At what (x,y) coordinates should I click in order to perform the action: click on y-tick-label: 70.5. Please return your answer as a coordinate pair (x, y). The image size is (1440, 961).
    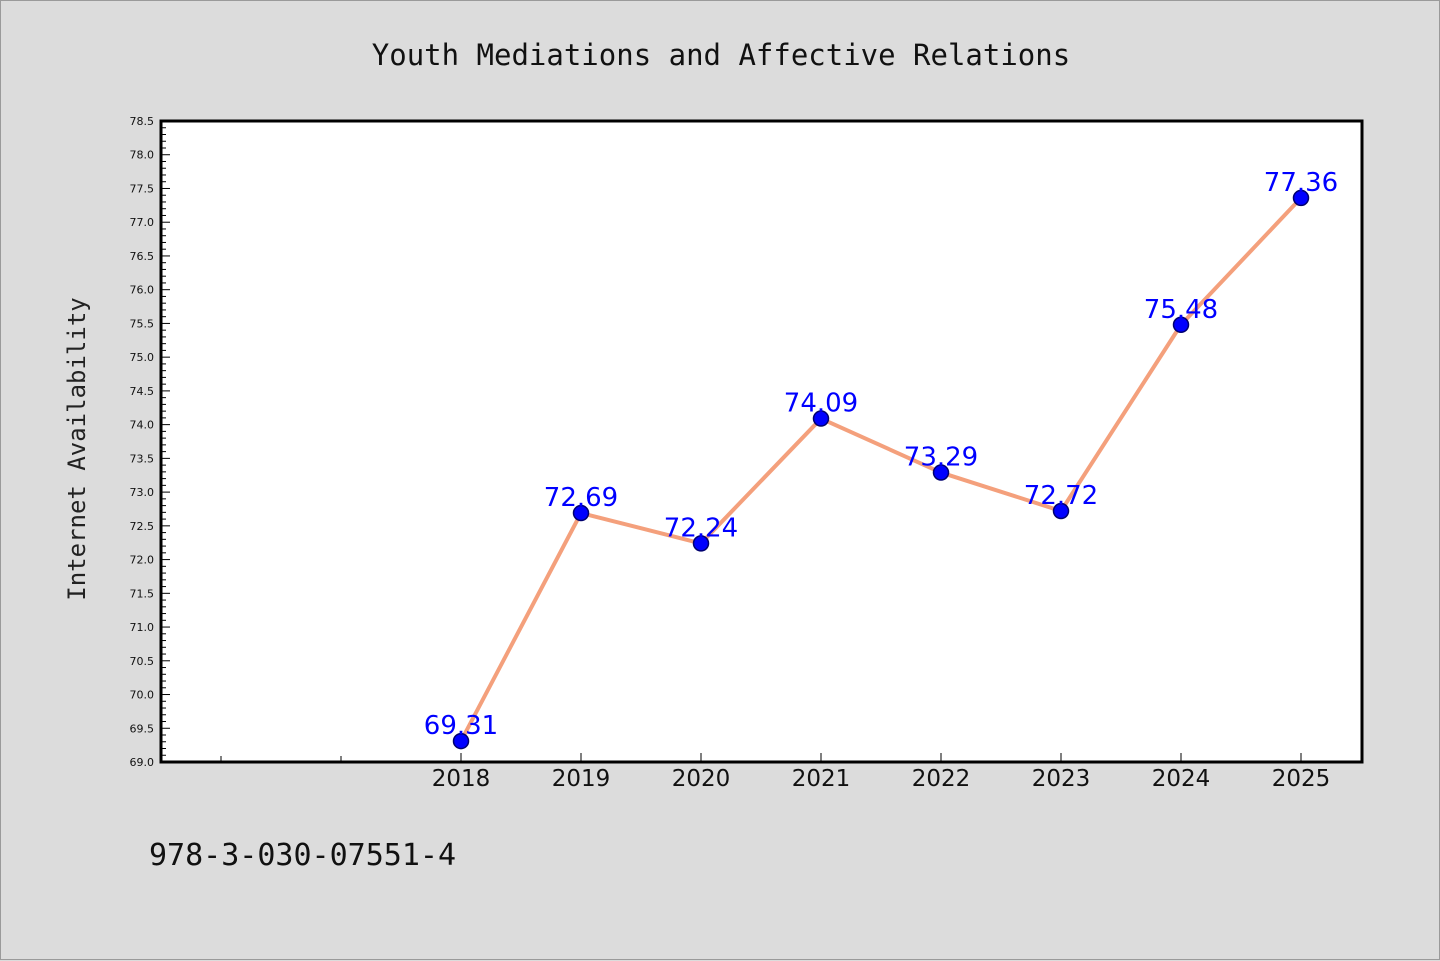
    Looking at the image, I should click on (142, 661).